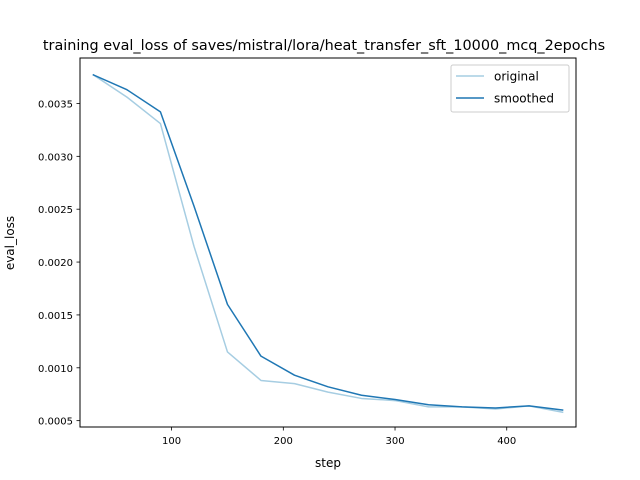 The width and height of the screenshot is (640, 480). Describe the element at coordinates (55, 210) in the screenshot. I see `y-tick-label: 0.0025` at that location.